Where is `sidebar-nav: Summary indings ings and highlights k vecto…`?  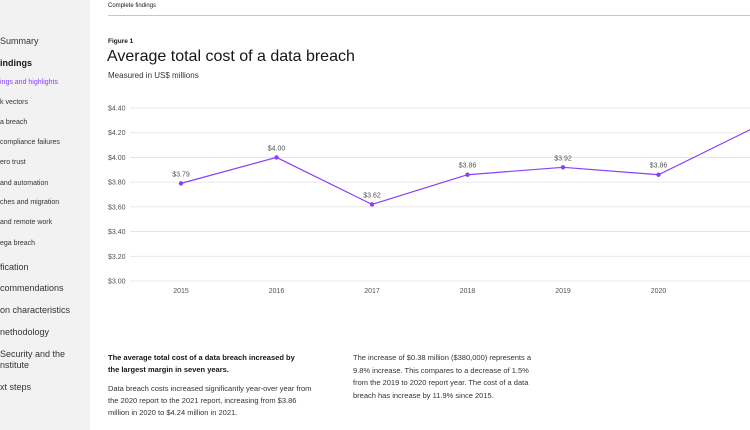
sidebar-nav: Summary indings ings and highlights k vecto… is located at coordinates (45, 215).